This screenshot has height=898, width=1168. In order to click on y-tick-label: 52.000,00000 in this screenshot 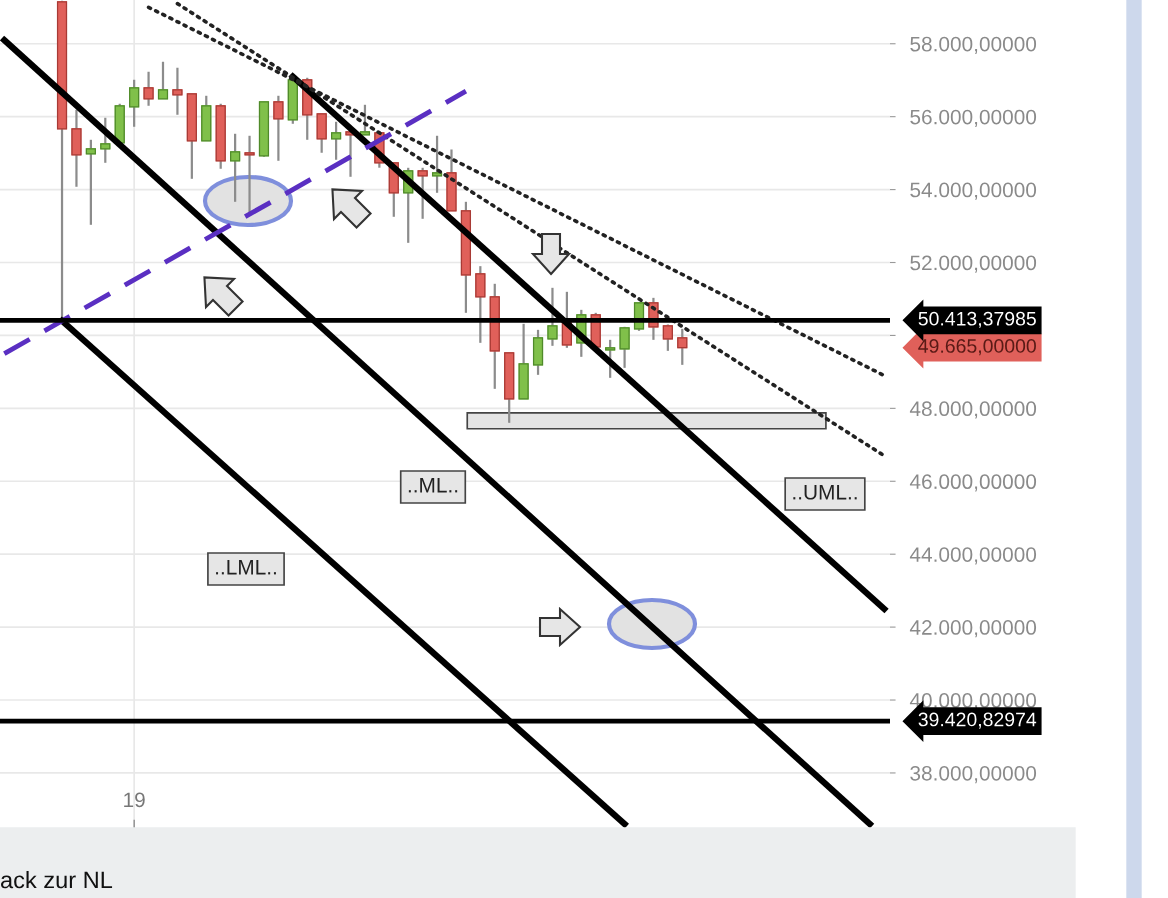, I will do `click(973, 264)`.